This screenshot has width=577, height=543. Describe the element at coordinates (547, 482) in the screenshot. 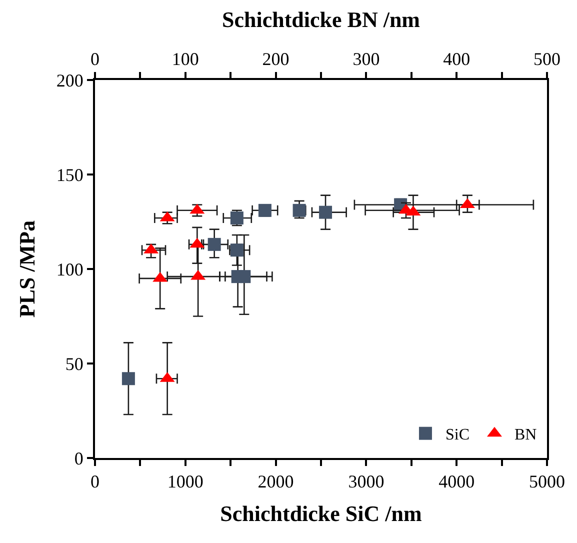

I see `x-tick-label: 5000` at that location.